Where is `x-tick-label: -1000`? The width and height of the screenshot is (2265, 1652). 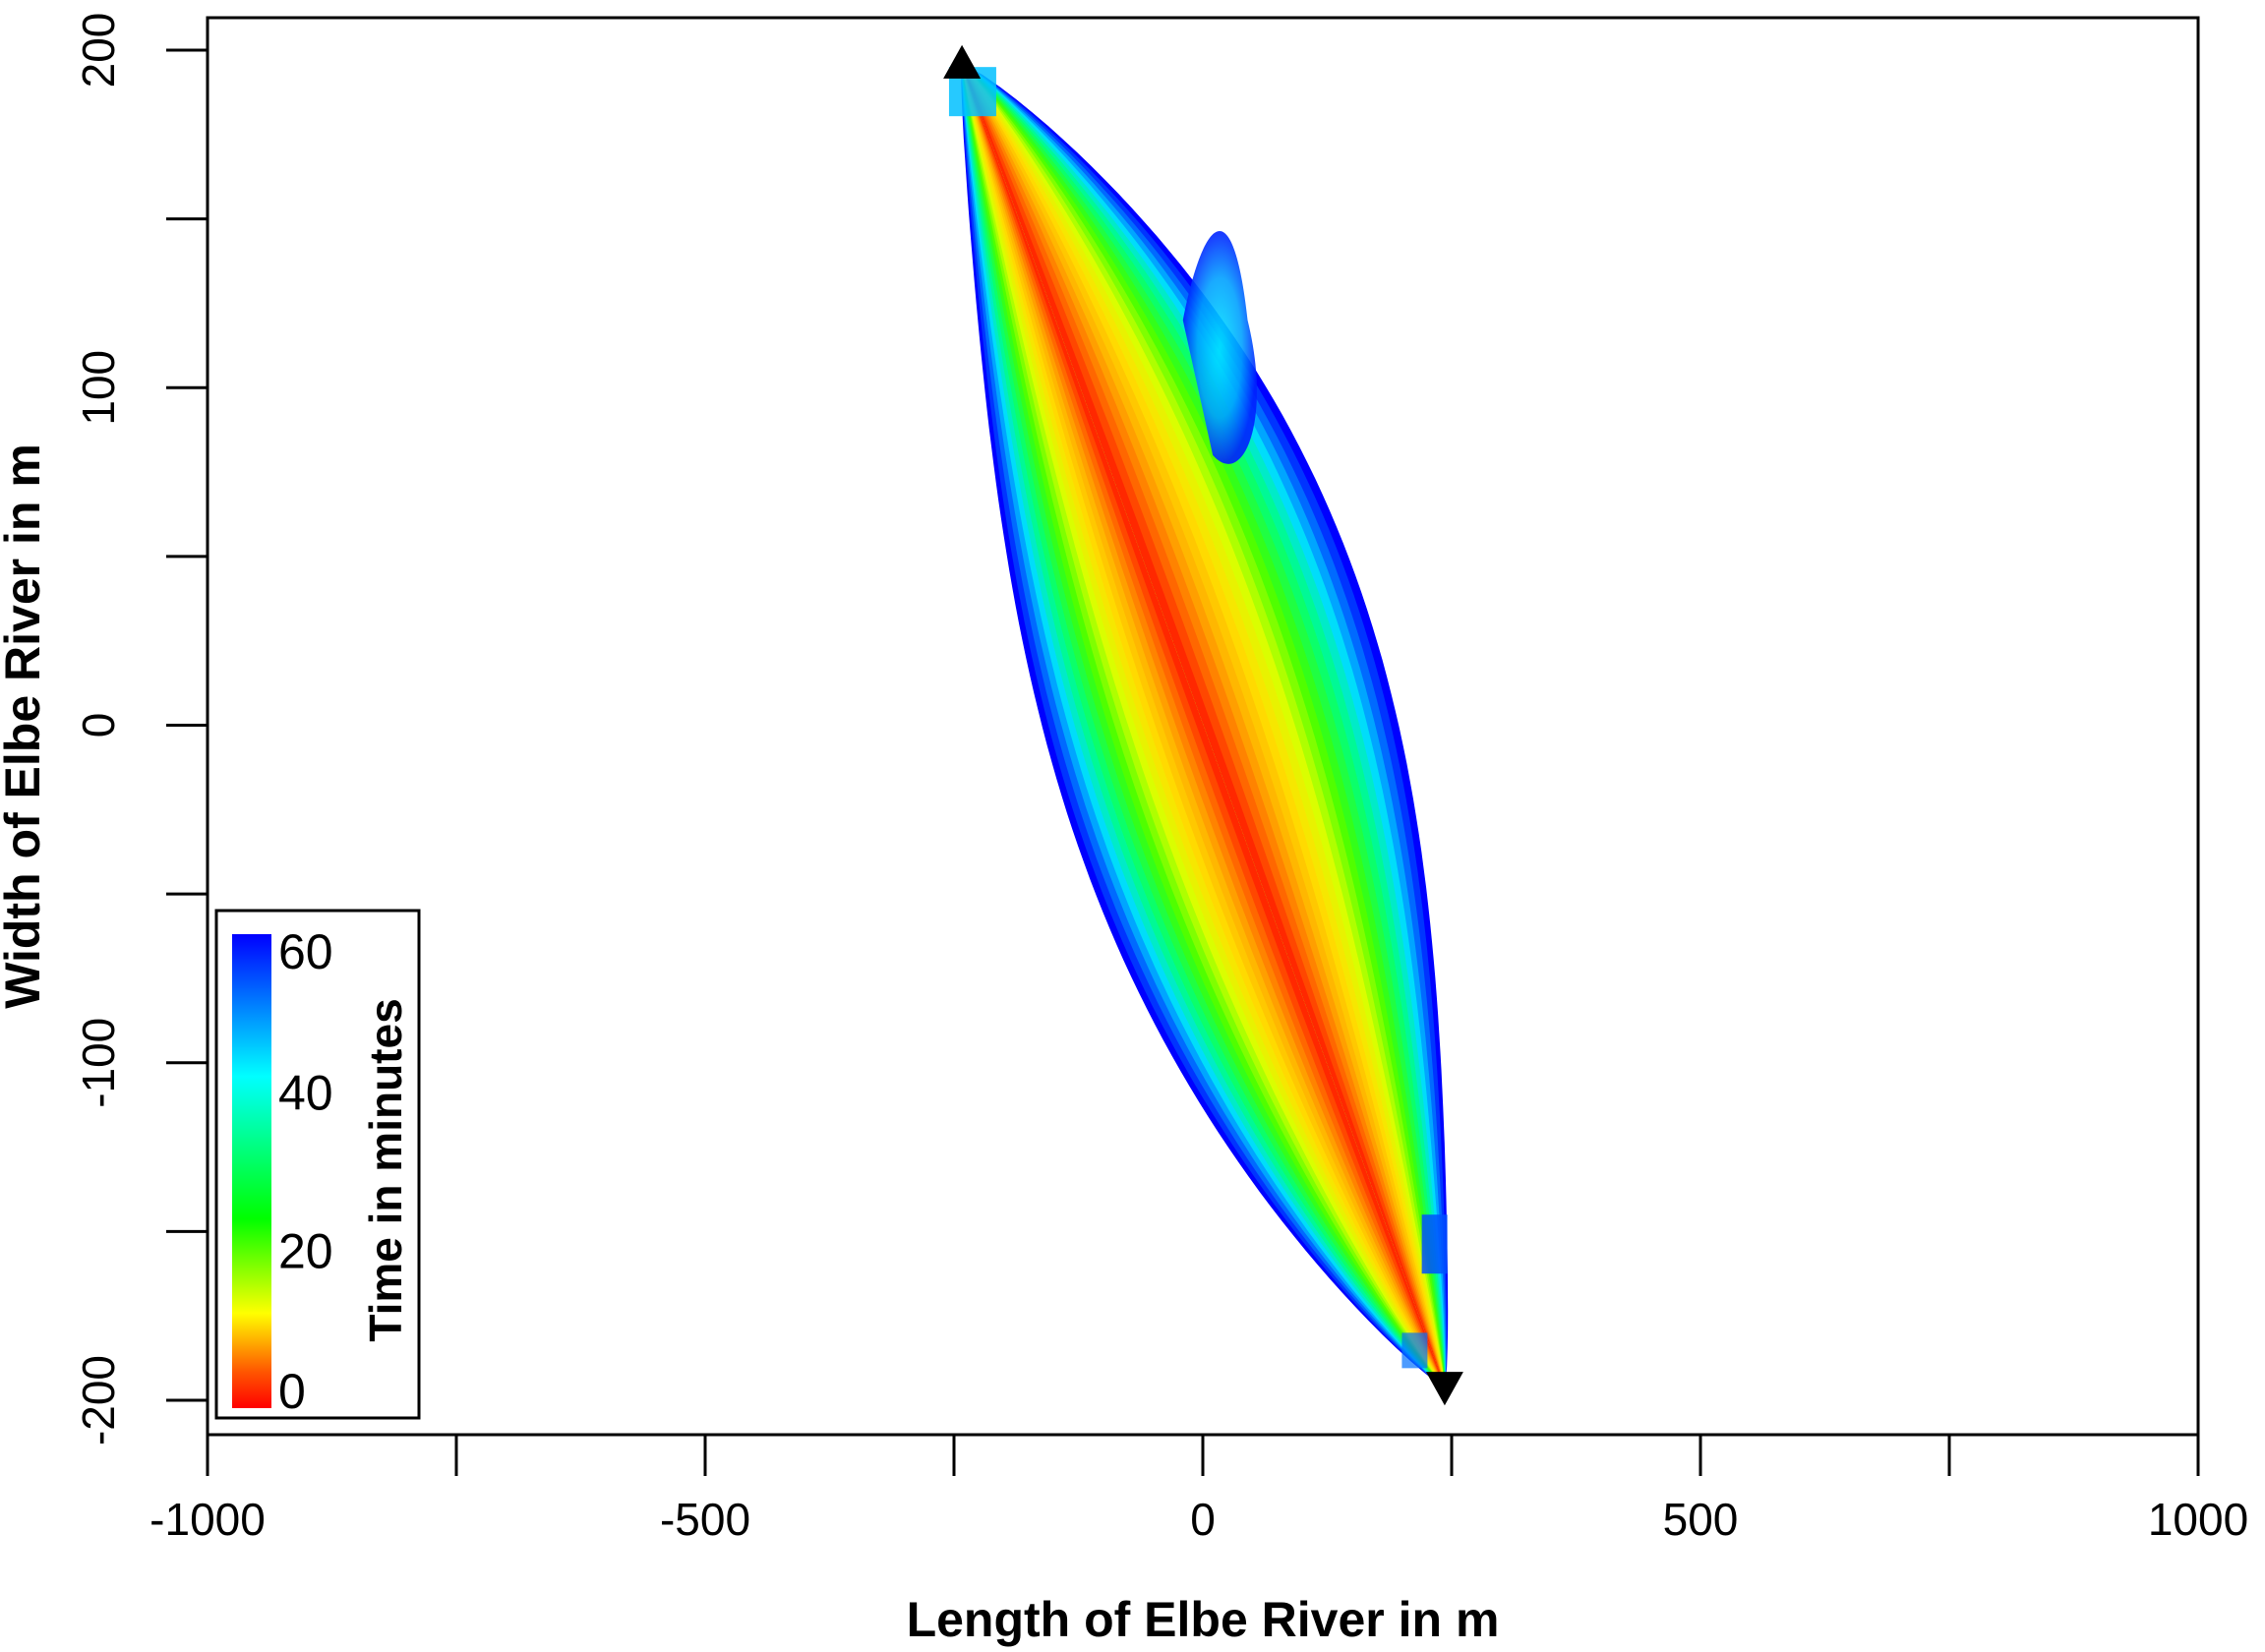 x-tick-label: -1000 is located at coordinates (207, 1519).